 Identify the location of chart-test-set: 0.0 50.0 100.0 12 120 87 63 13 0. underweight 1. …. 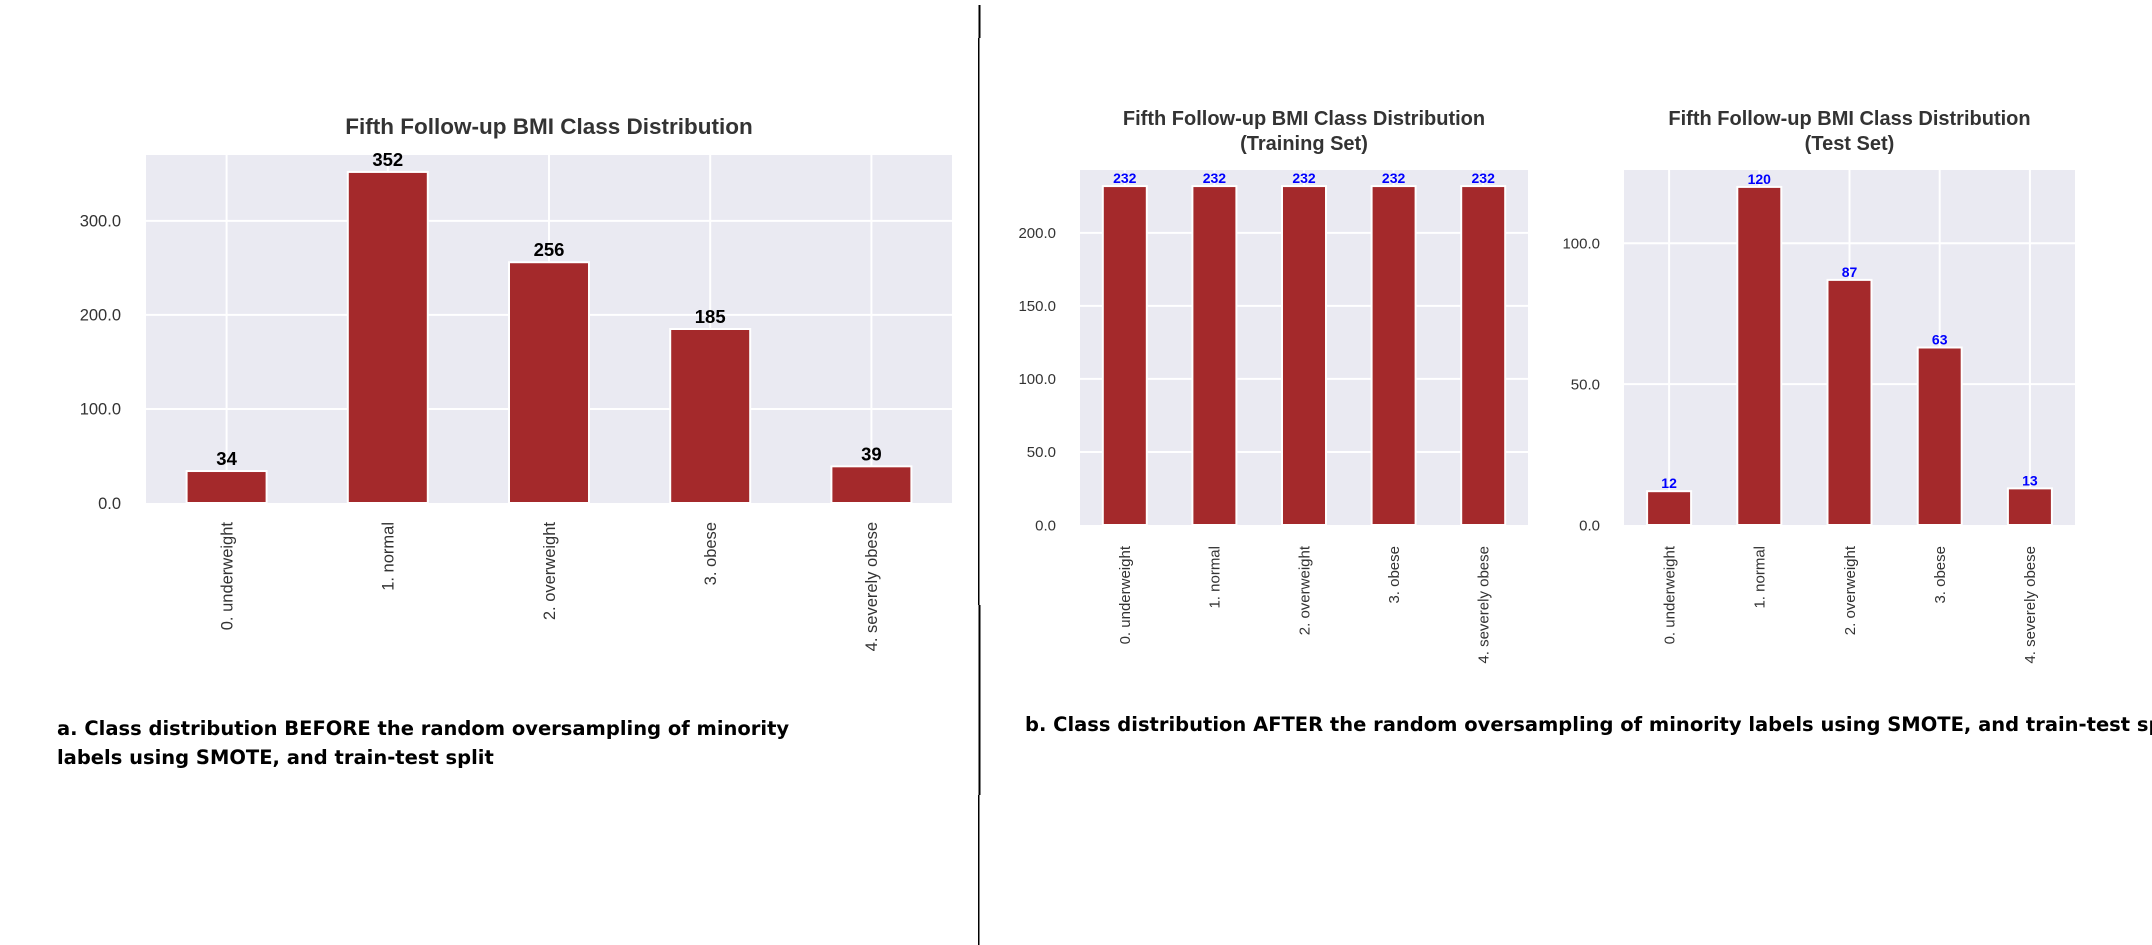
(1818, 386).